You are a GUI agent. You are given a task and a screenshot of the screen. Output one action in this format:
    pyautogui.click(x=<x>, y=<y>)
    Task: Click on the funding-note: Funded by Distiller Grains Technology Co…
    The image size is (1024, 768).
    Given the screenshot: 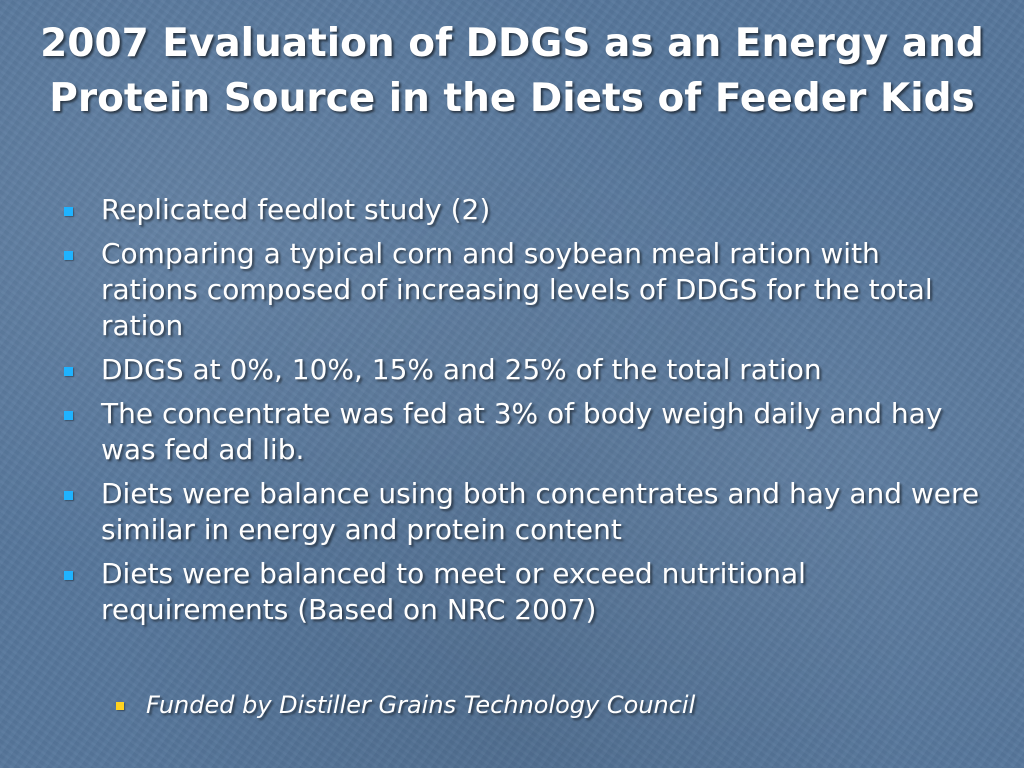 What is the action you would take?
    pyautogui.click(x=404, y=705)
    